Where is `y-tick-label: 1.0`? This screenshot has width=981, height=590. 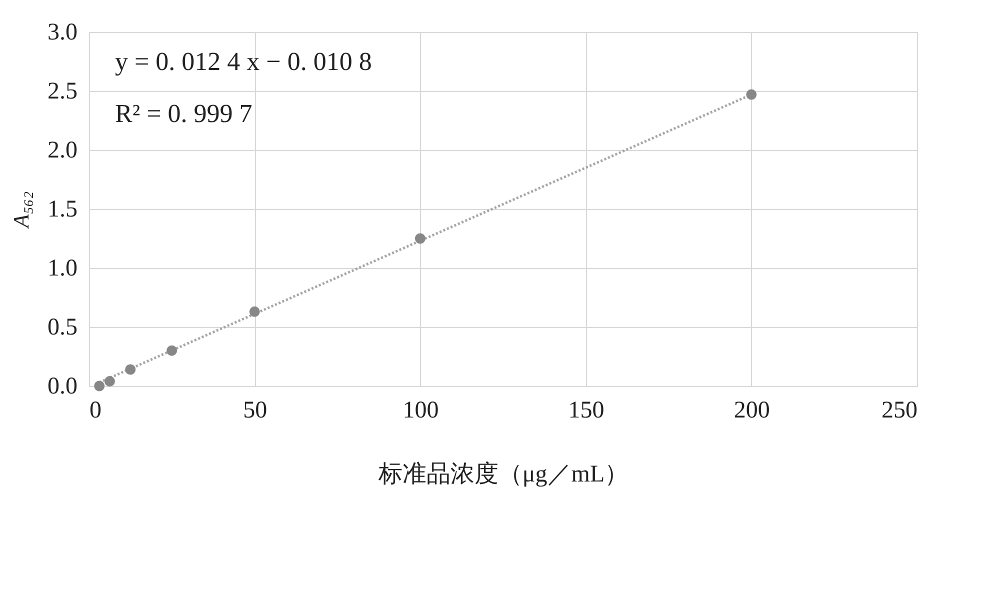 y-tick-label: 1.0 is located at coordinates (63, 269).